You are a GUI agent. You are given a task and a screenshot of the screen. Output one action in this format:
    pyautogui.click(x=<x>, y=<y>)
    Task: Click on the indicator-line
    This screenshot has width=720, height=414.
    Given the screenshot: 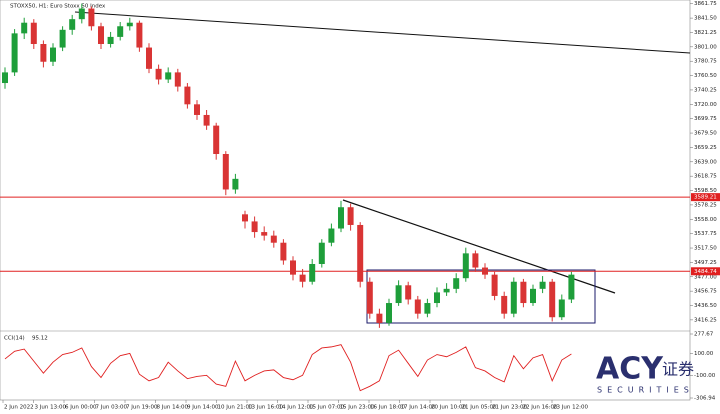 What is the action you would take?
    pyautogui.click(x=288, y=368)
    